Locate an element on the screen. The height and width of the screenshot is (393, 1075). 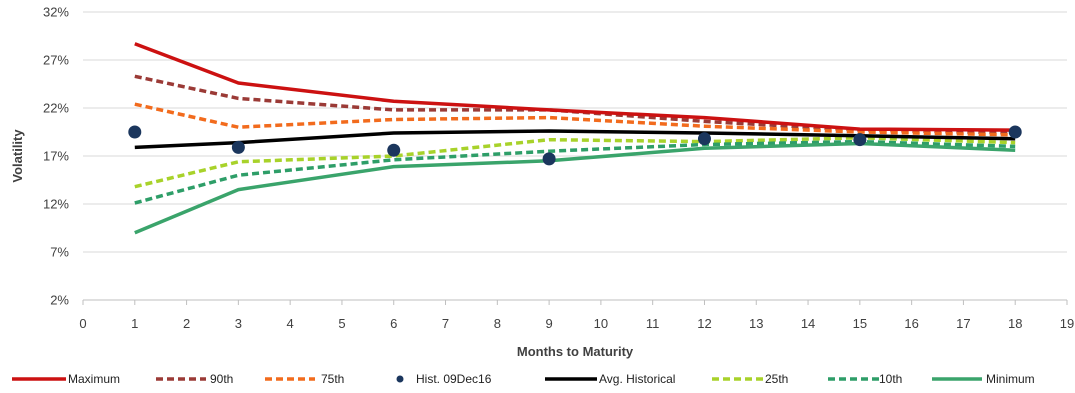
y-tick-label: 7% is located at coordinates (59, 252).